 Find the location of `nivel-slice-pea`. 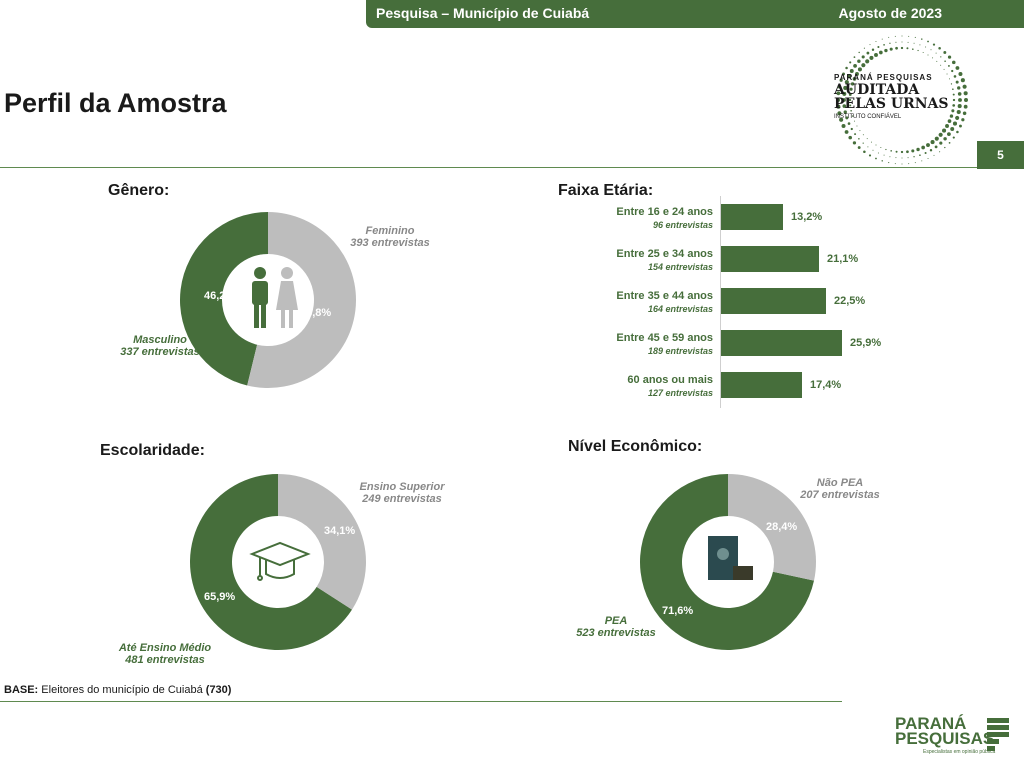

nivel-slice-pea is located at coordinates (727, 562).